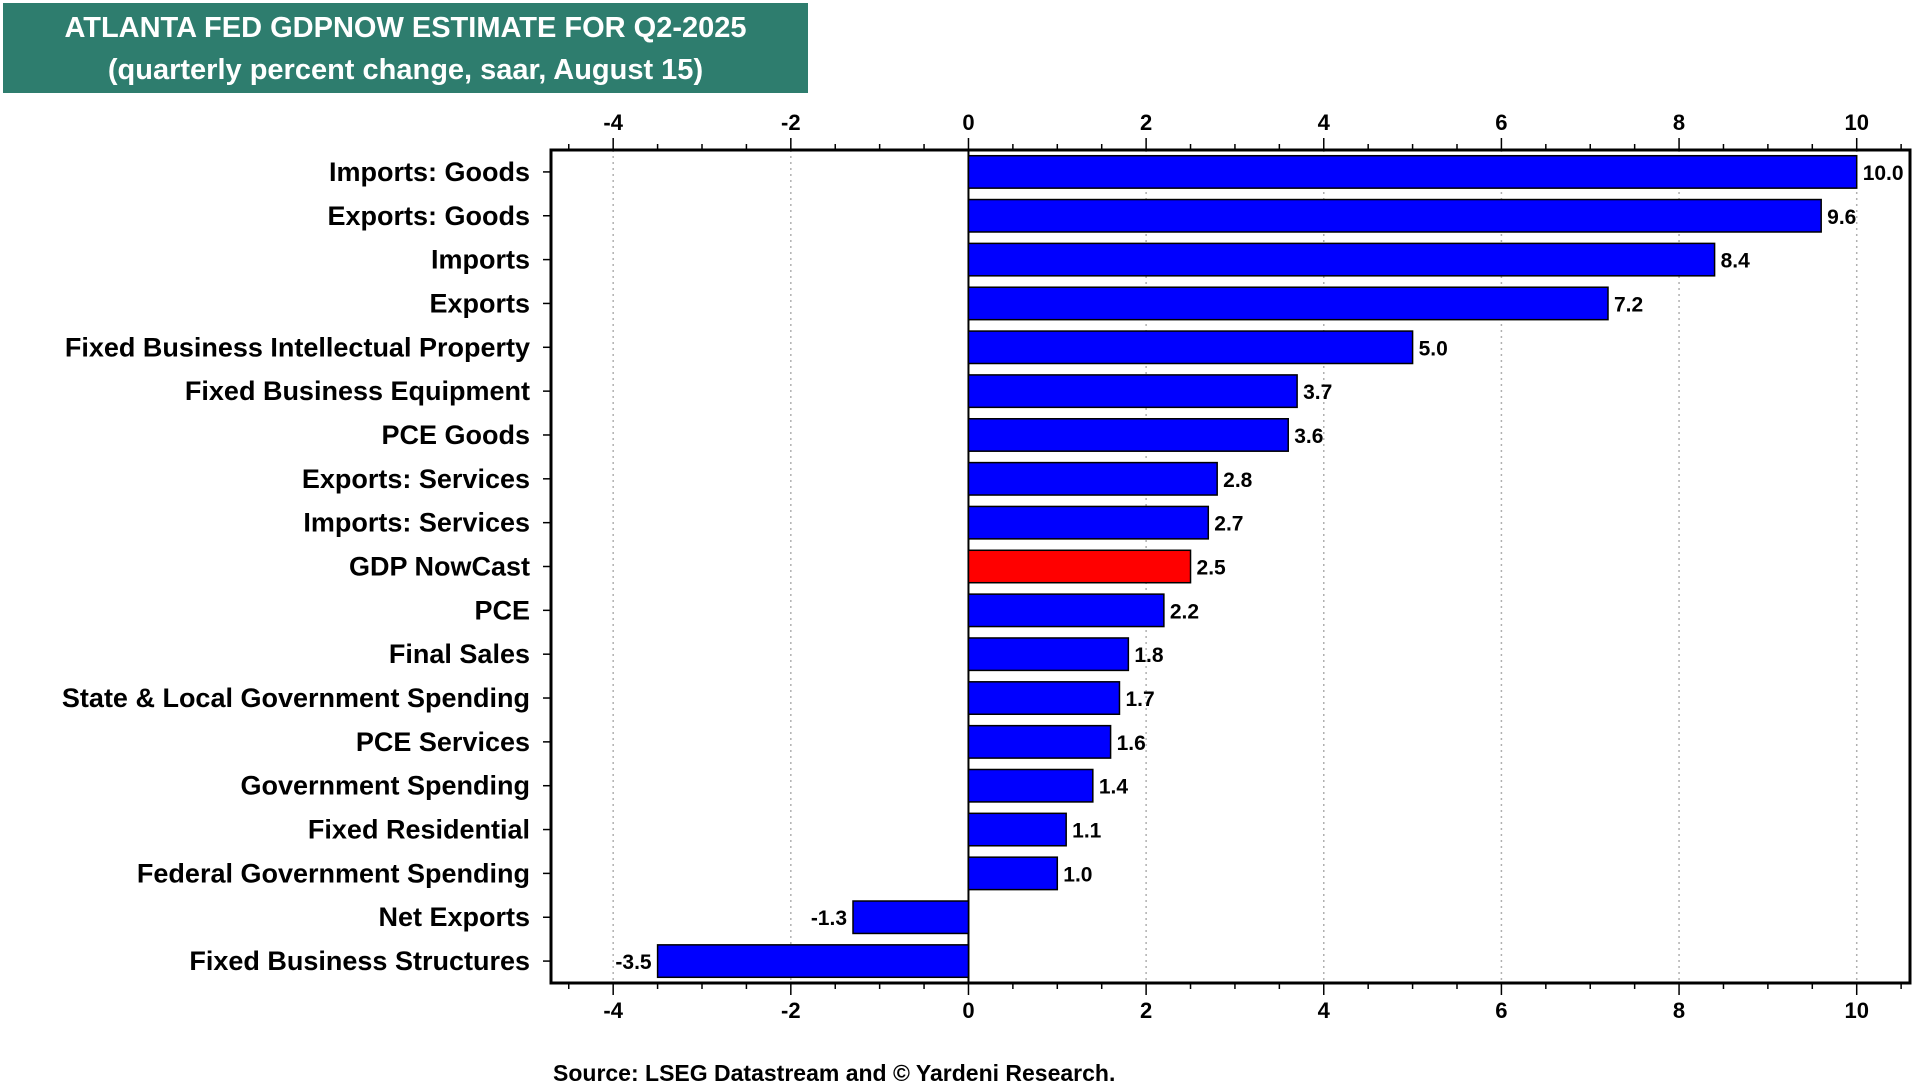 This screenshot has height=1087, width=1920. I want to click on value-label-13: 1.6, so click(1131, 743).